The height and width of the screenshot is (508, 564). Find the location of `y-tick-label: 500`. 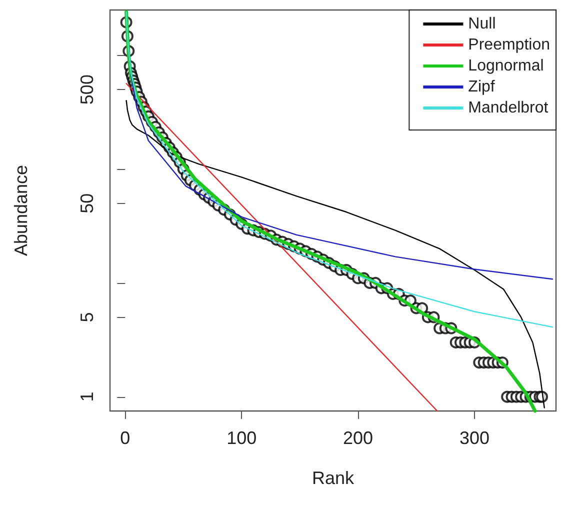

y-tick-label: 500 is located at coordinates (87, 89).